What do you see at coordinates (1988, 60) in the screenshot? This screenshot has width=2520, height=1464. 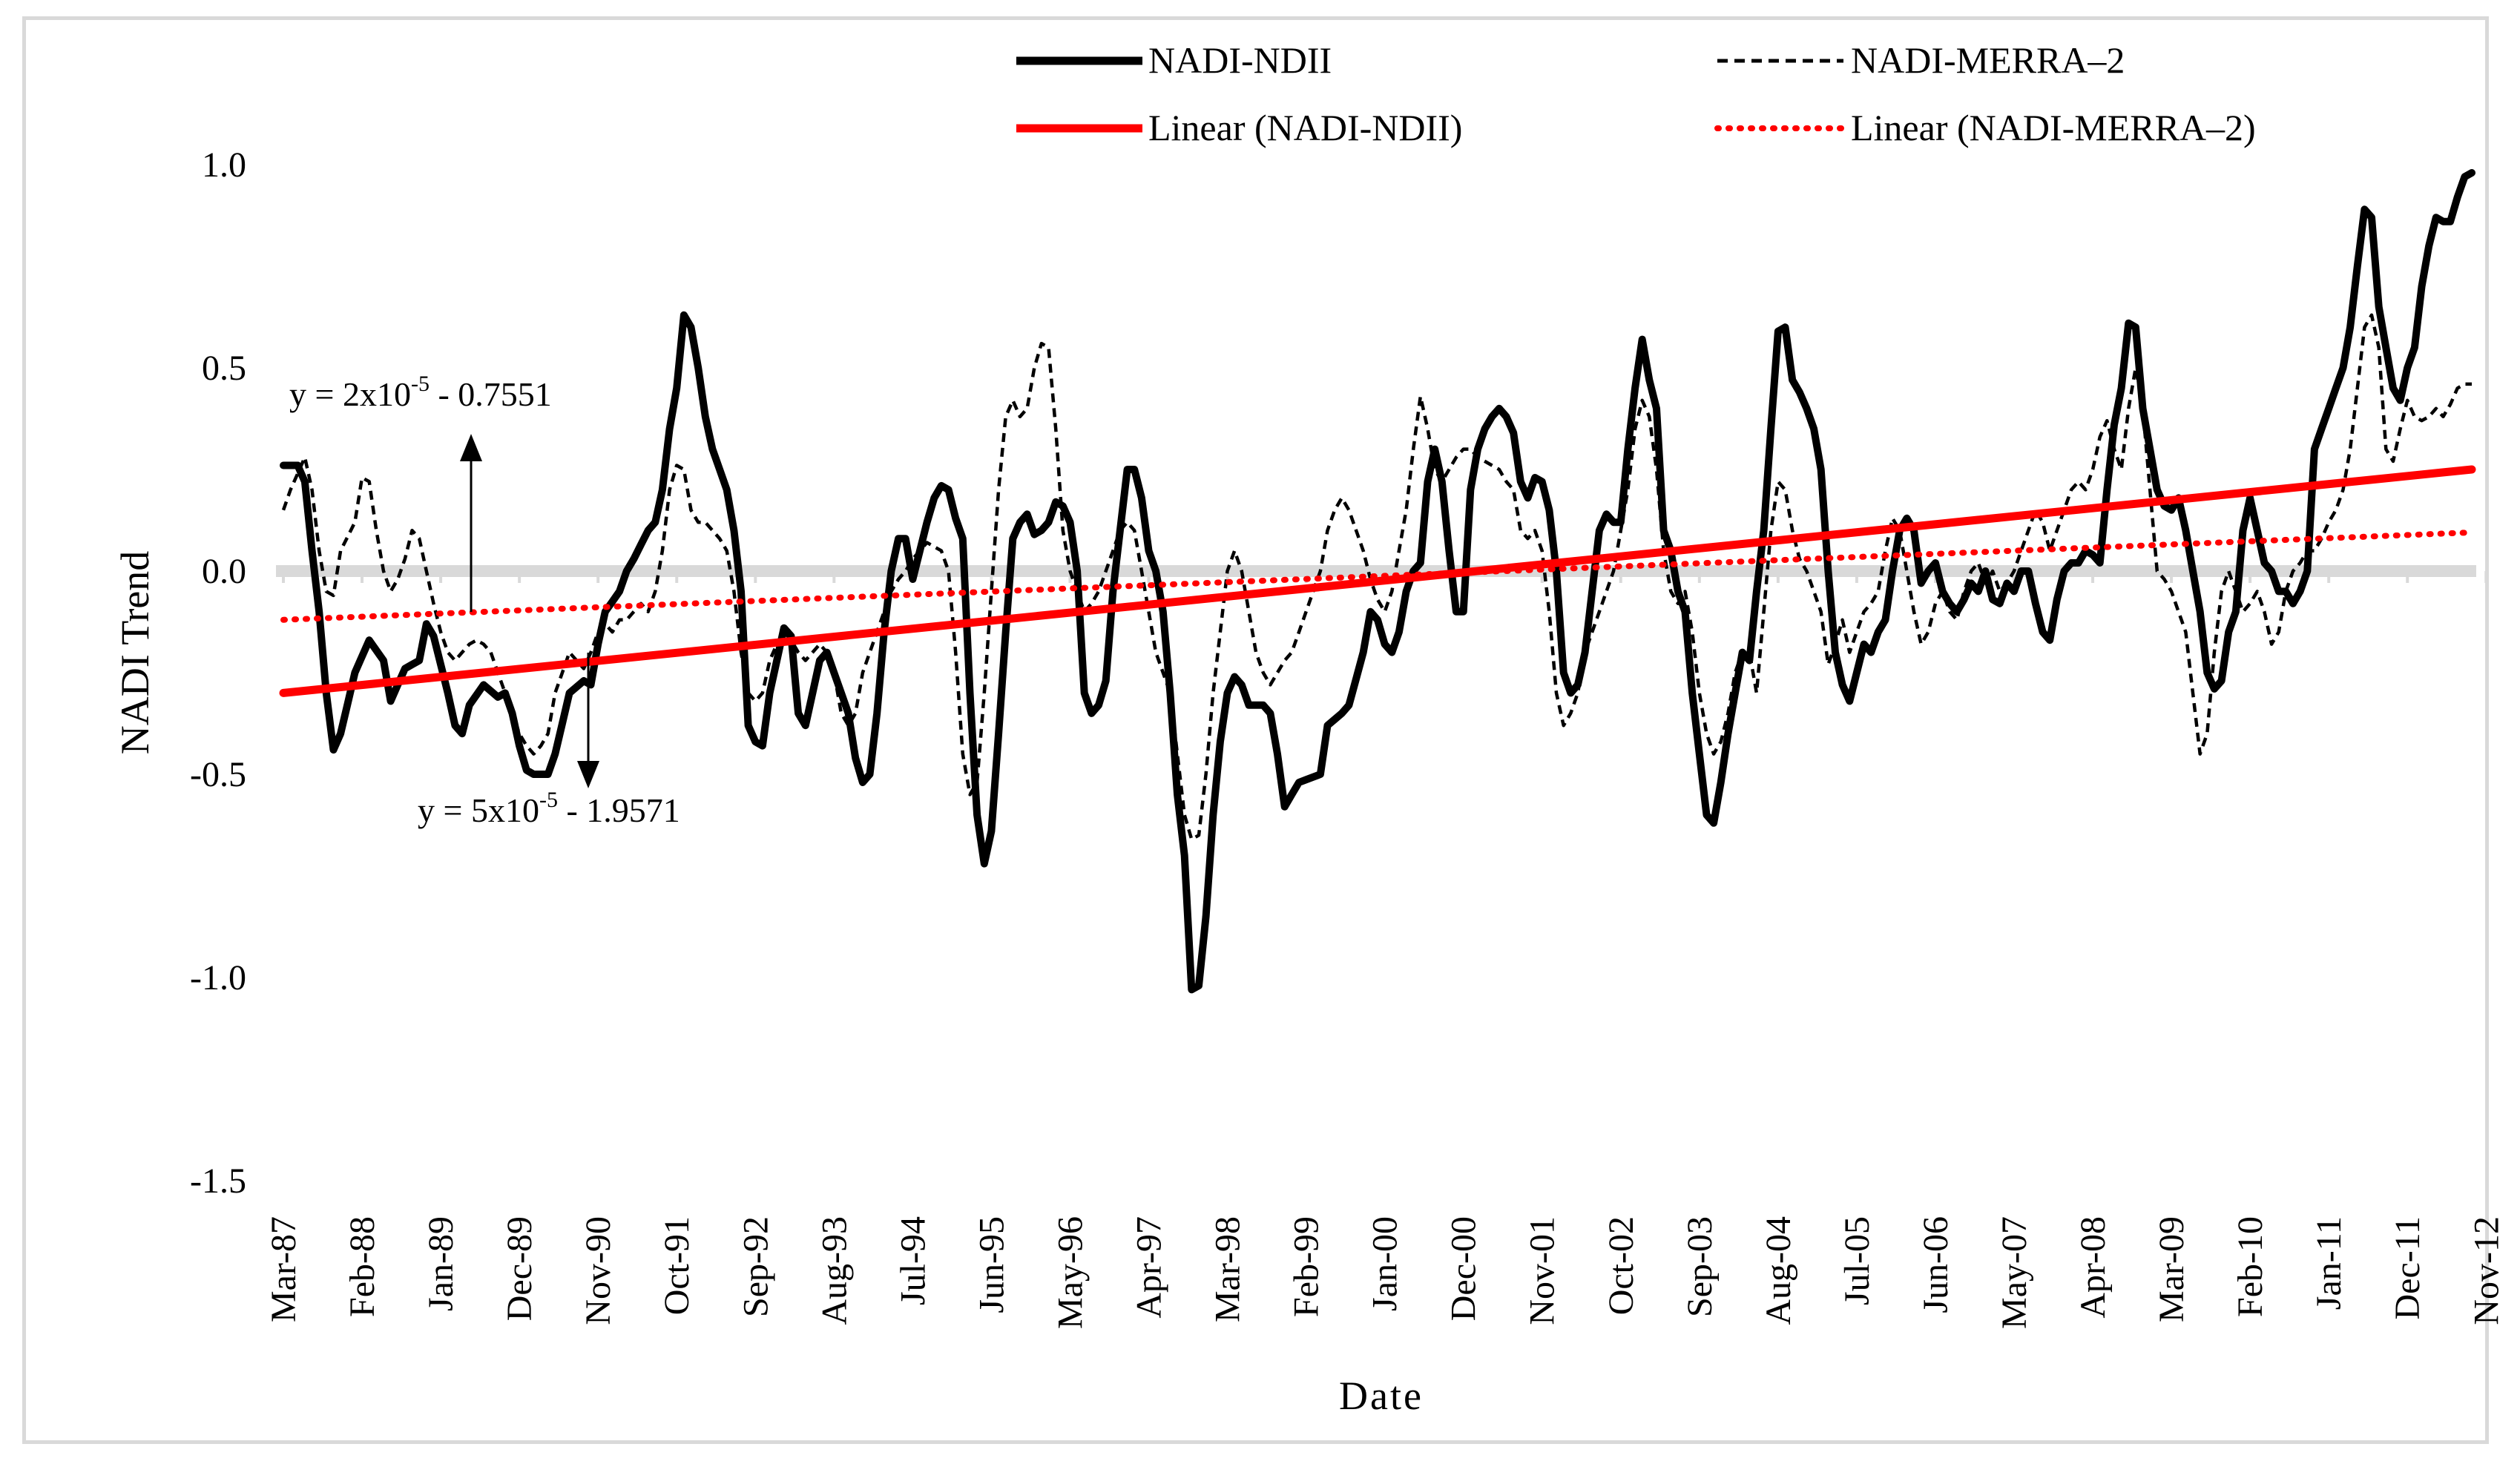 I see `legend-label-merra2: NADI-MERRA–2` at bounding box center [1988, 60].